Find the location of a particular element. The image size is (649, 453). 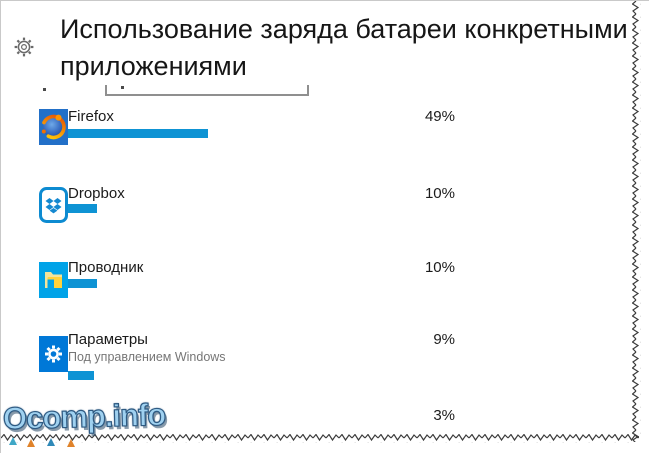

app-name: Параметры is located at coordinates (108, 339).